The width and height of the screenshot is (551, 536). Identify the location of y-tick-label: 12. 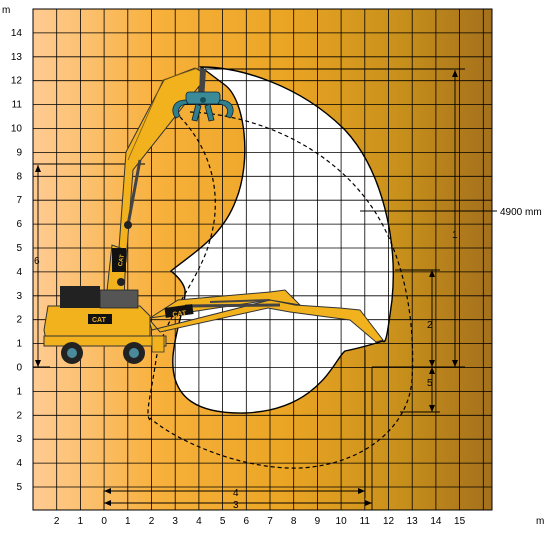
(17, 81).